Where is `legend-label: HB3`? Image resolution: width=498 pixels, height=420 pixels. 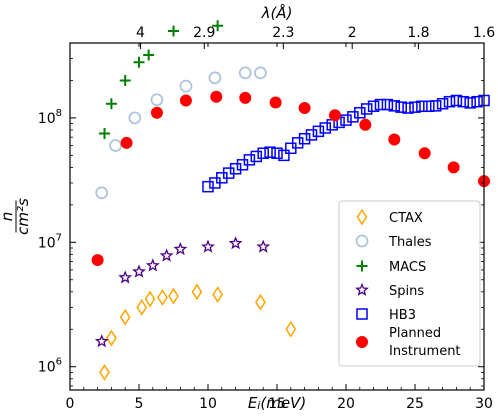 legend-label: HB3 is located at coordinates (402, 315).